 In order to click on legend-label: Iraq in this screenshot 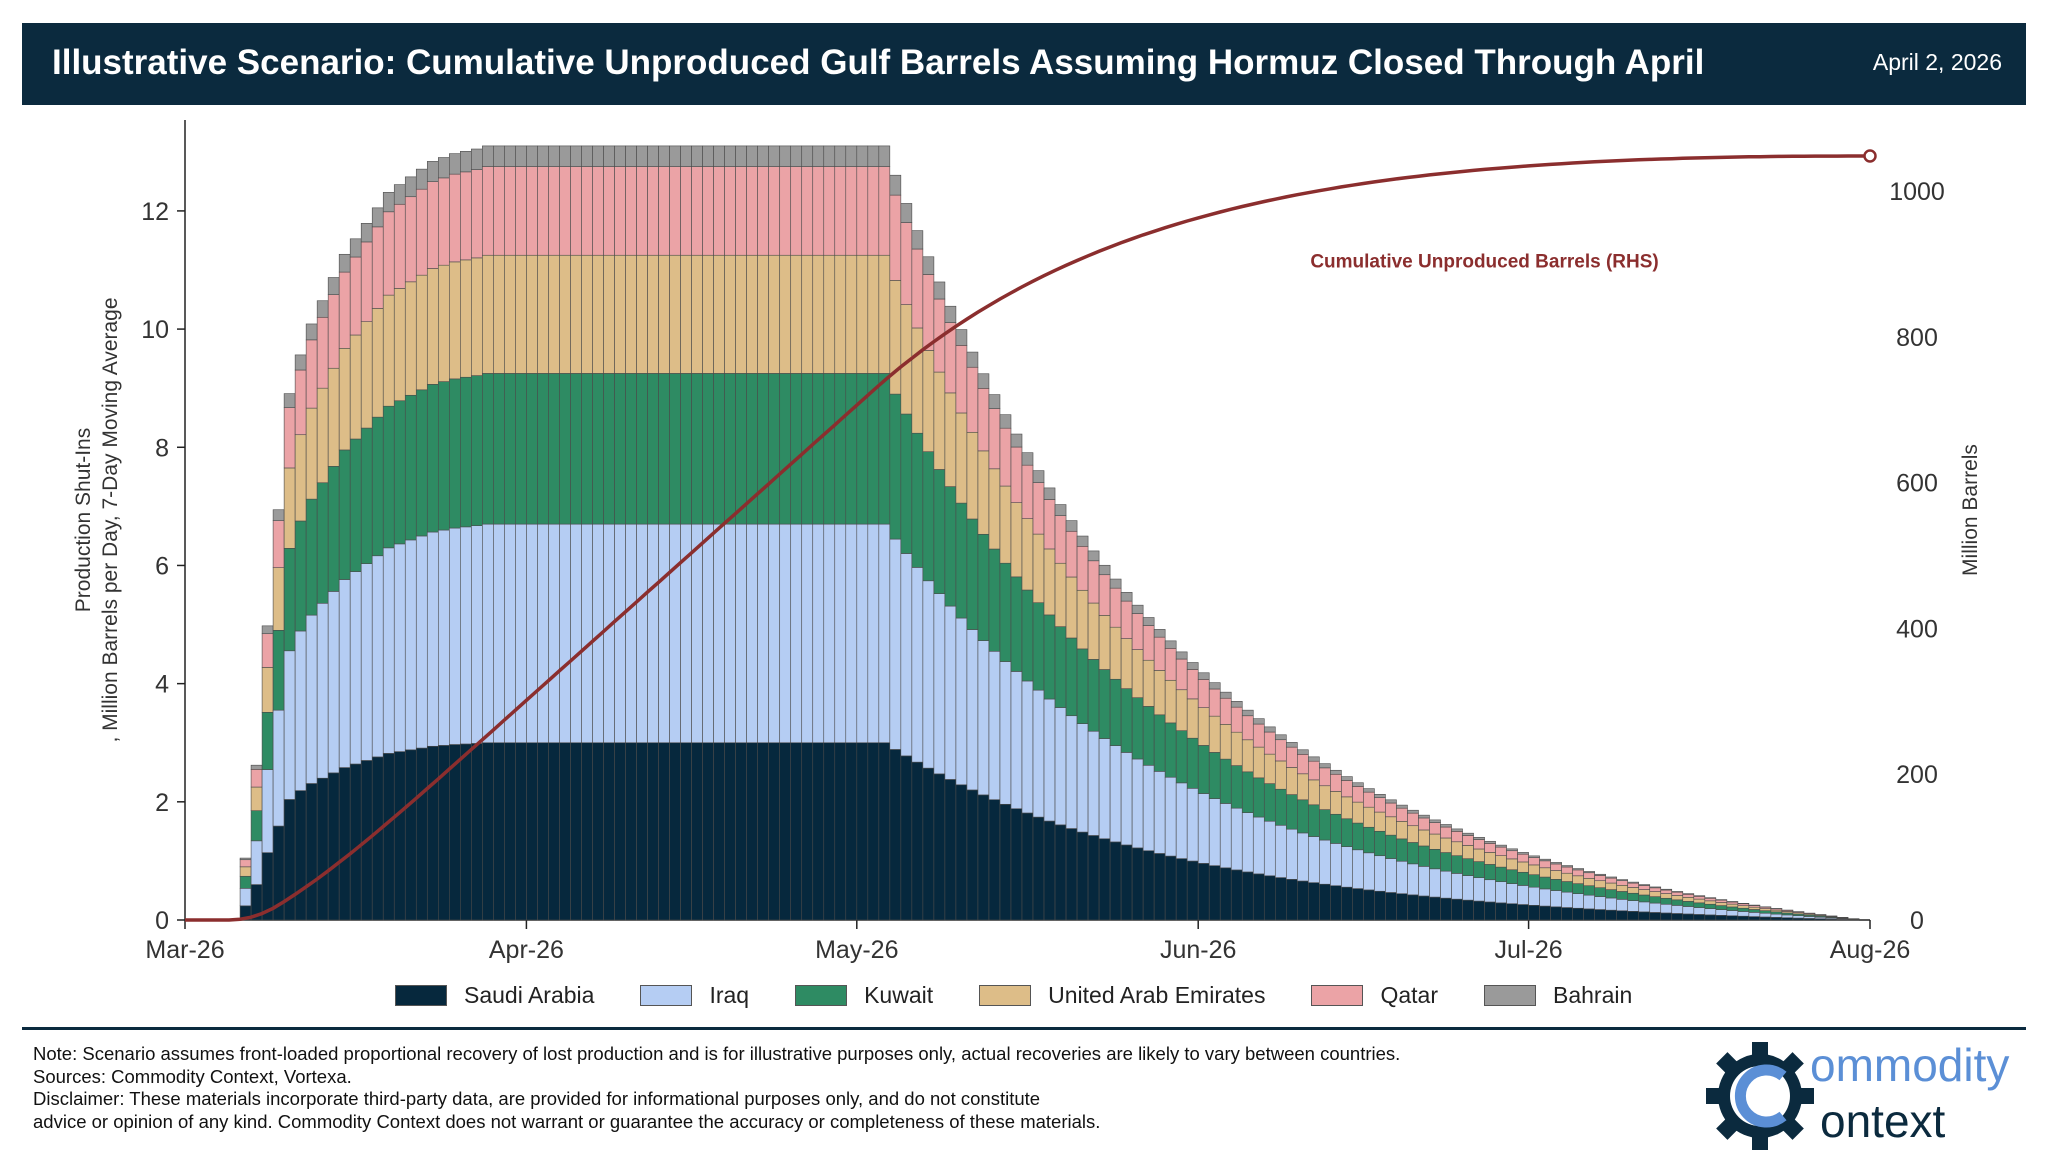, I will do `click(729, 994)`.